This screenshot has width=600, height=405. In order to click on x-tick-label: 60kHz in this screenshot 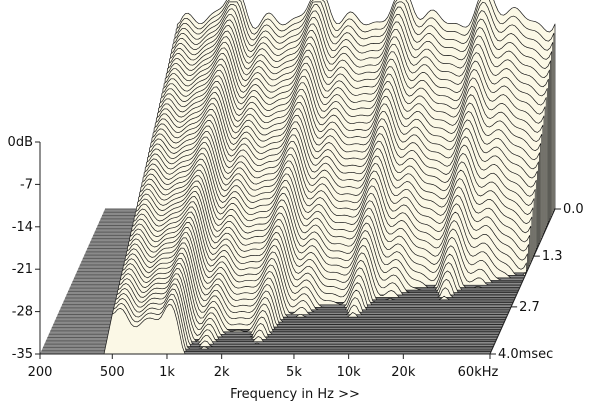, I will do `click(478, 372)`.